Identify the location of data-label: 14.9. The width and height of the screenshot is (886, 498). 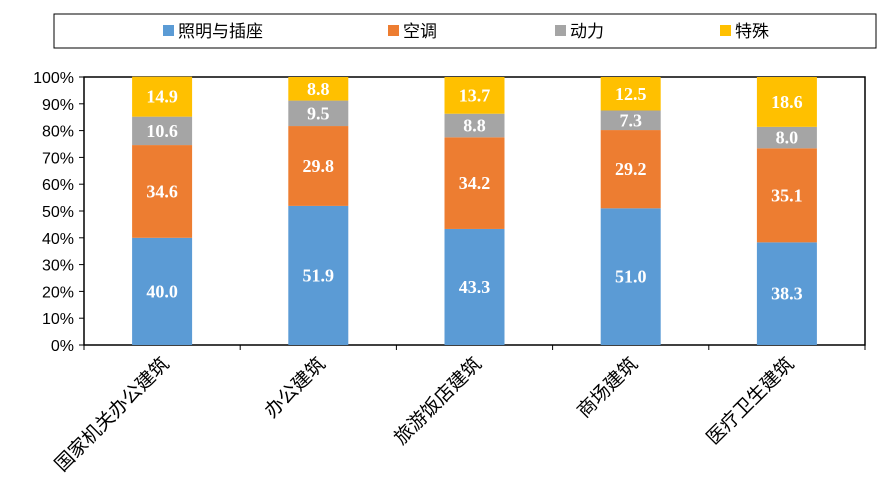
(162, 97).